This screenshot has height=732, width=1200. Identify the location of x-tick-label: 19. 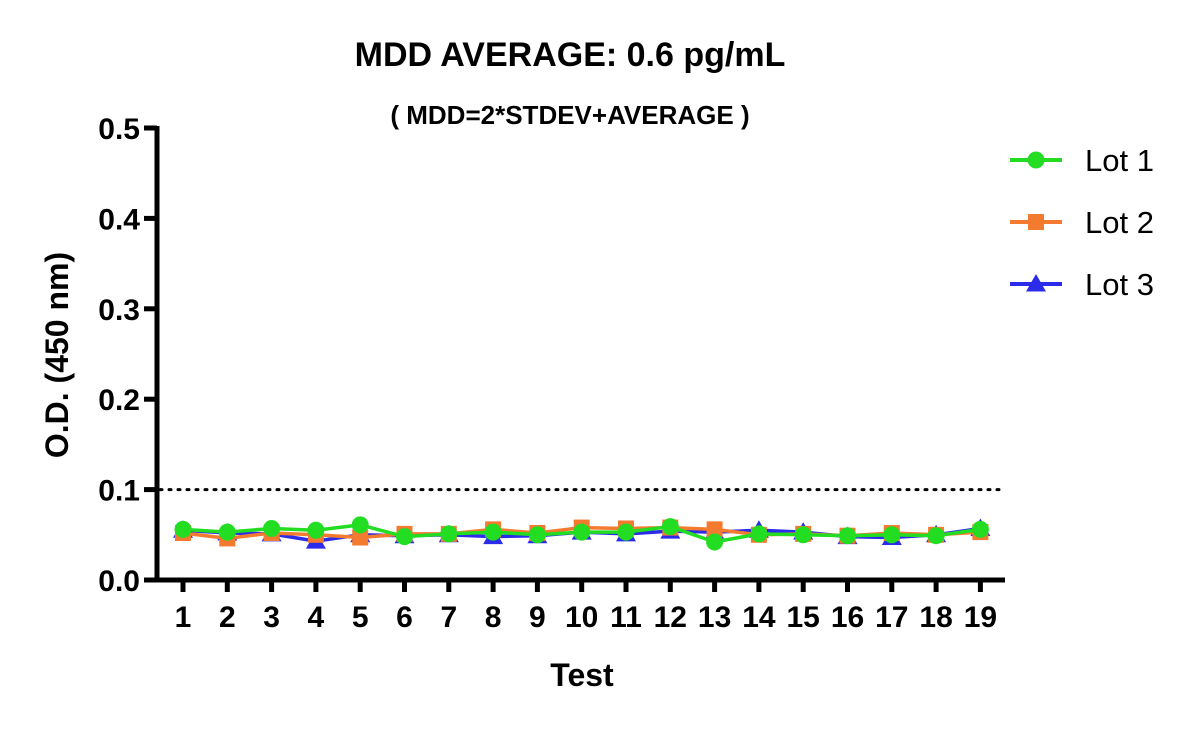
(980, 617).